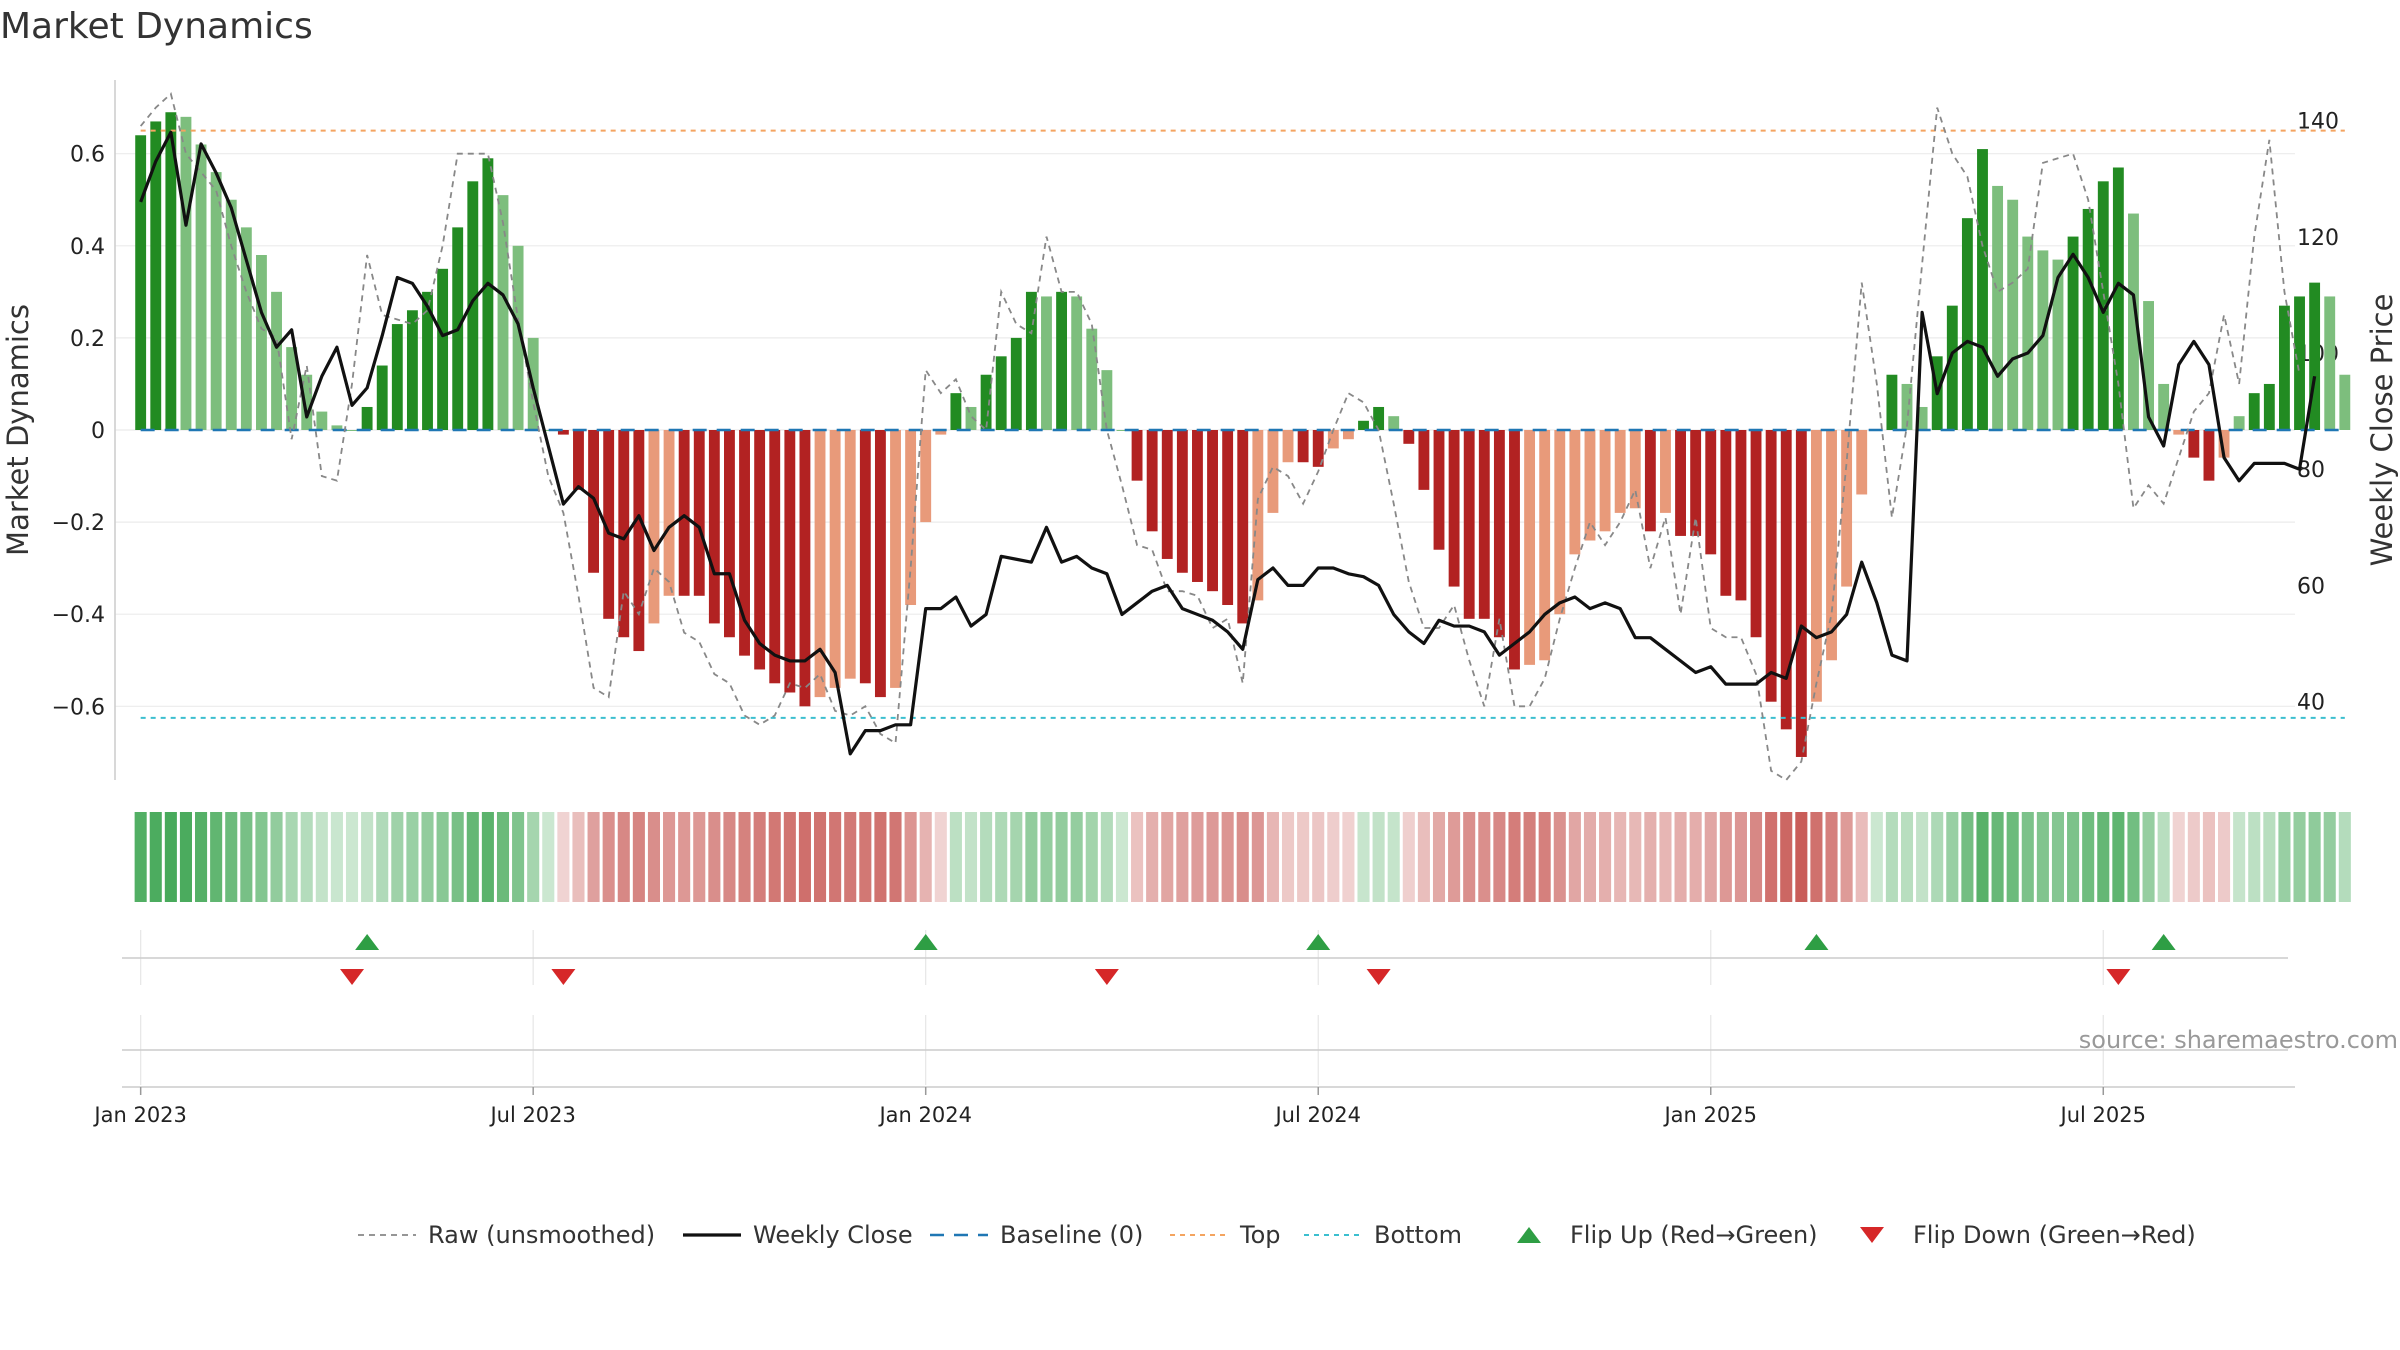 This screenshot has width=2400, height=1350. I want to click on y2-tick-label: 40, so click(2311, 703).